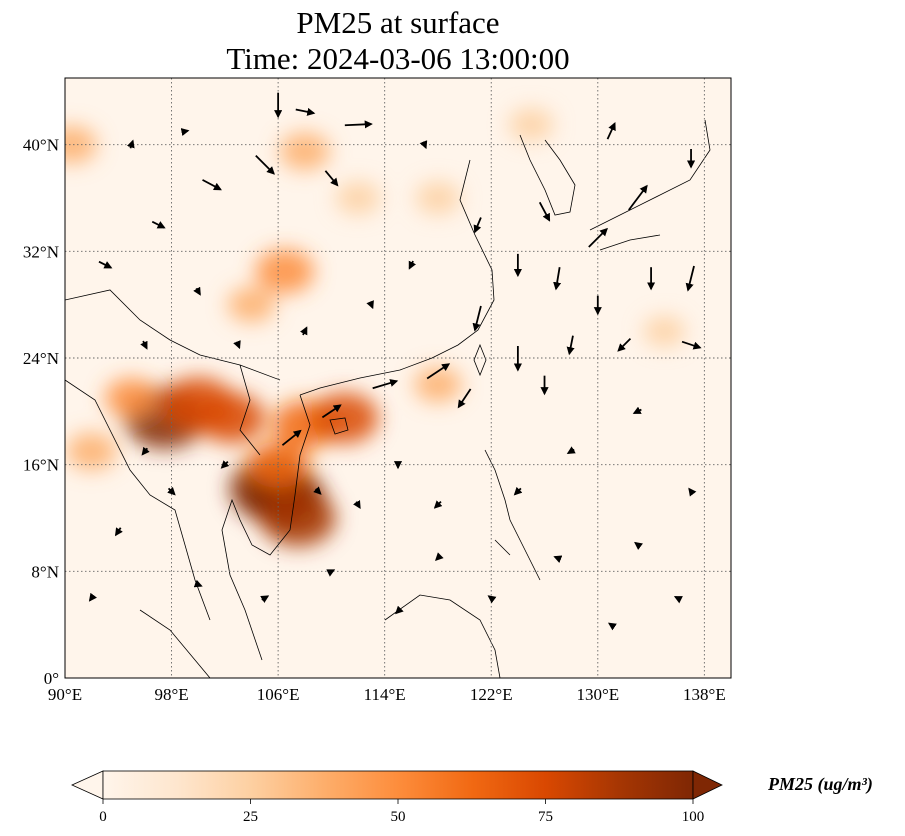  Describe the element at coordinates (491, 694) in the screenshot. I see `x-tick-label: 122°E` at that location.